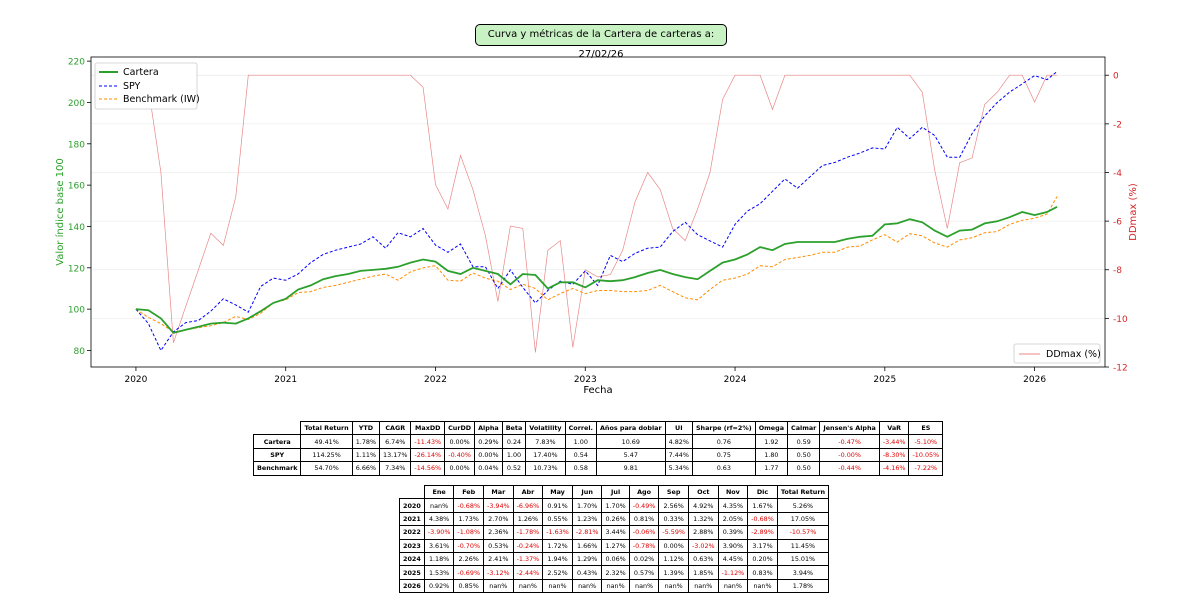 The width and height of the screenshot is (1200, 604). Describe the element at coordinates (514, 468) in the screenshot. I see `metrics-cell: 0.52` at that location.